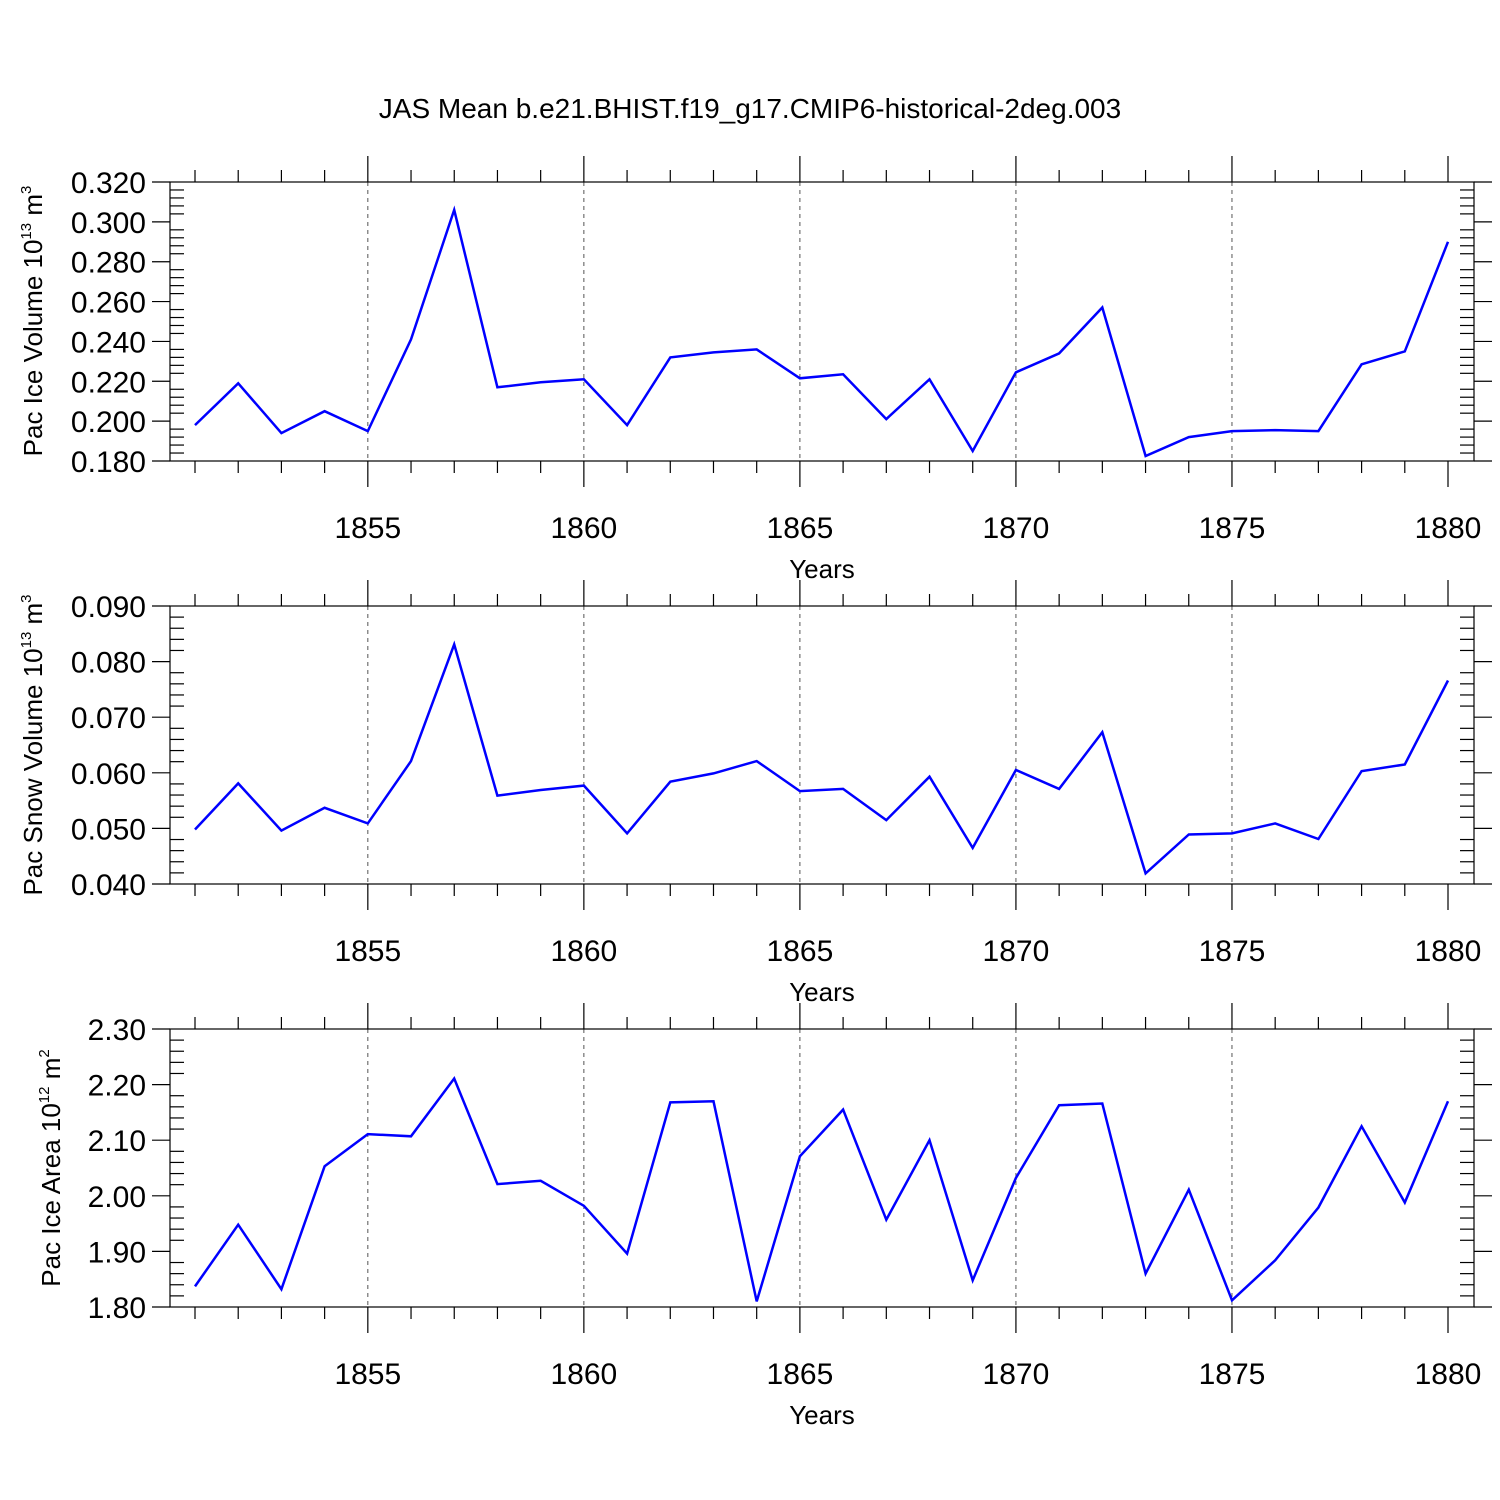 This screenshot has width=1500, height=1500. I want to click on y-tick-label: 0.070, so click(108, 718).